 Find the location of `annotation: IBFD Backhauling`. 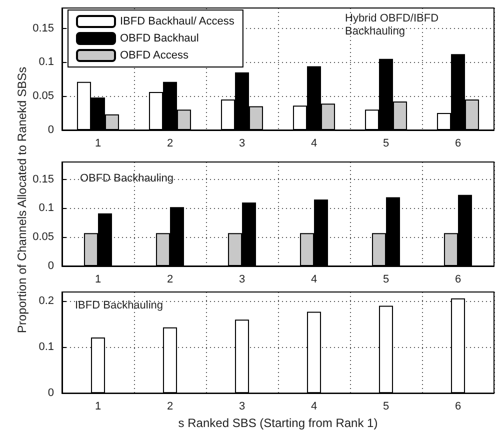

annotation: IBFD Backhauling is located at coordinates (119, 306).